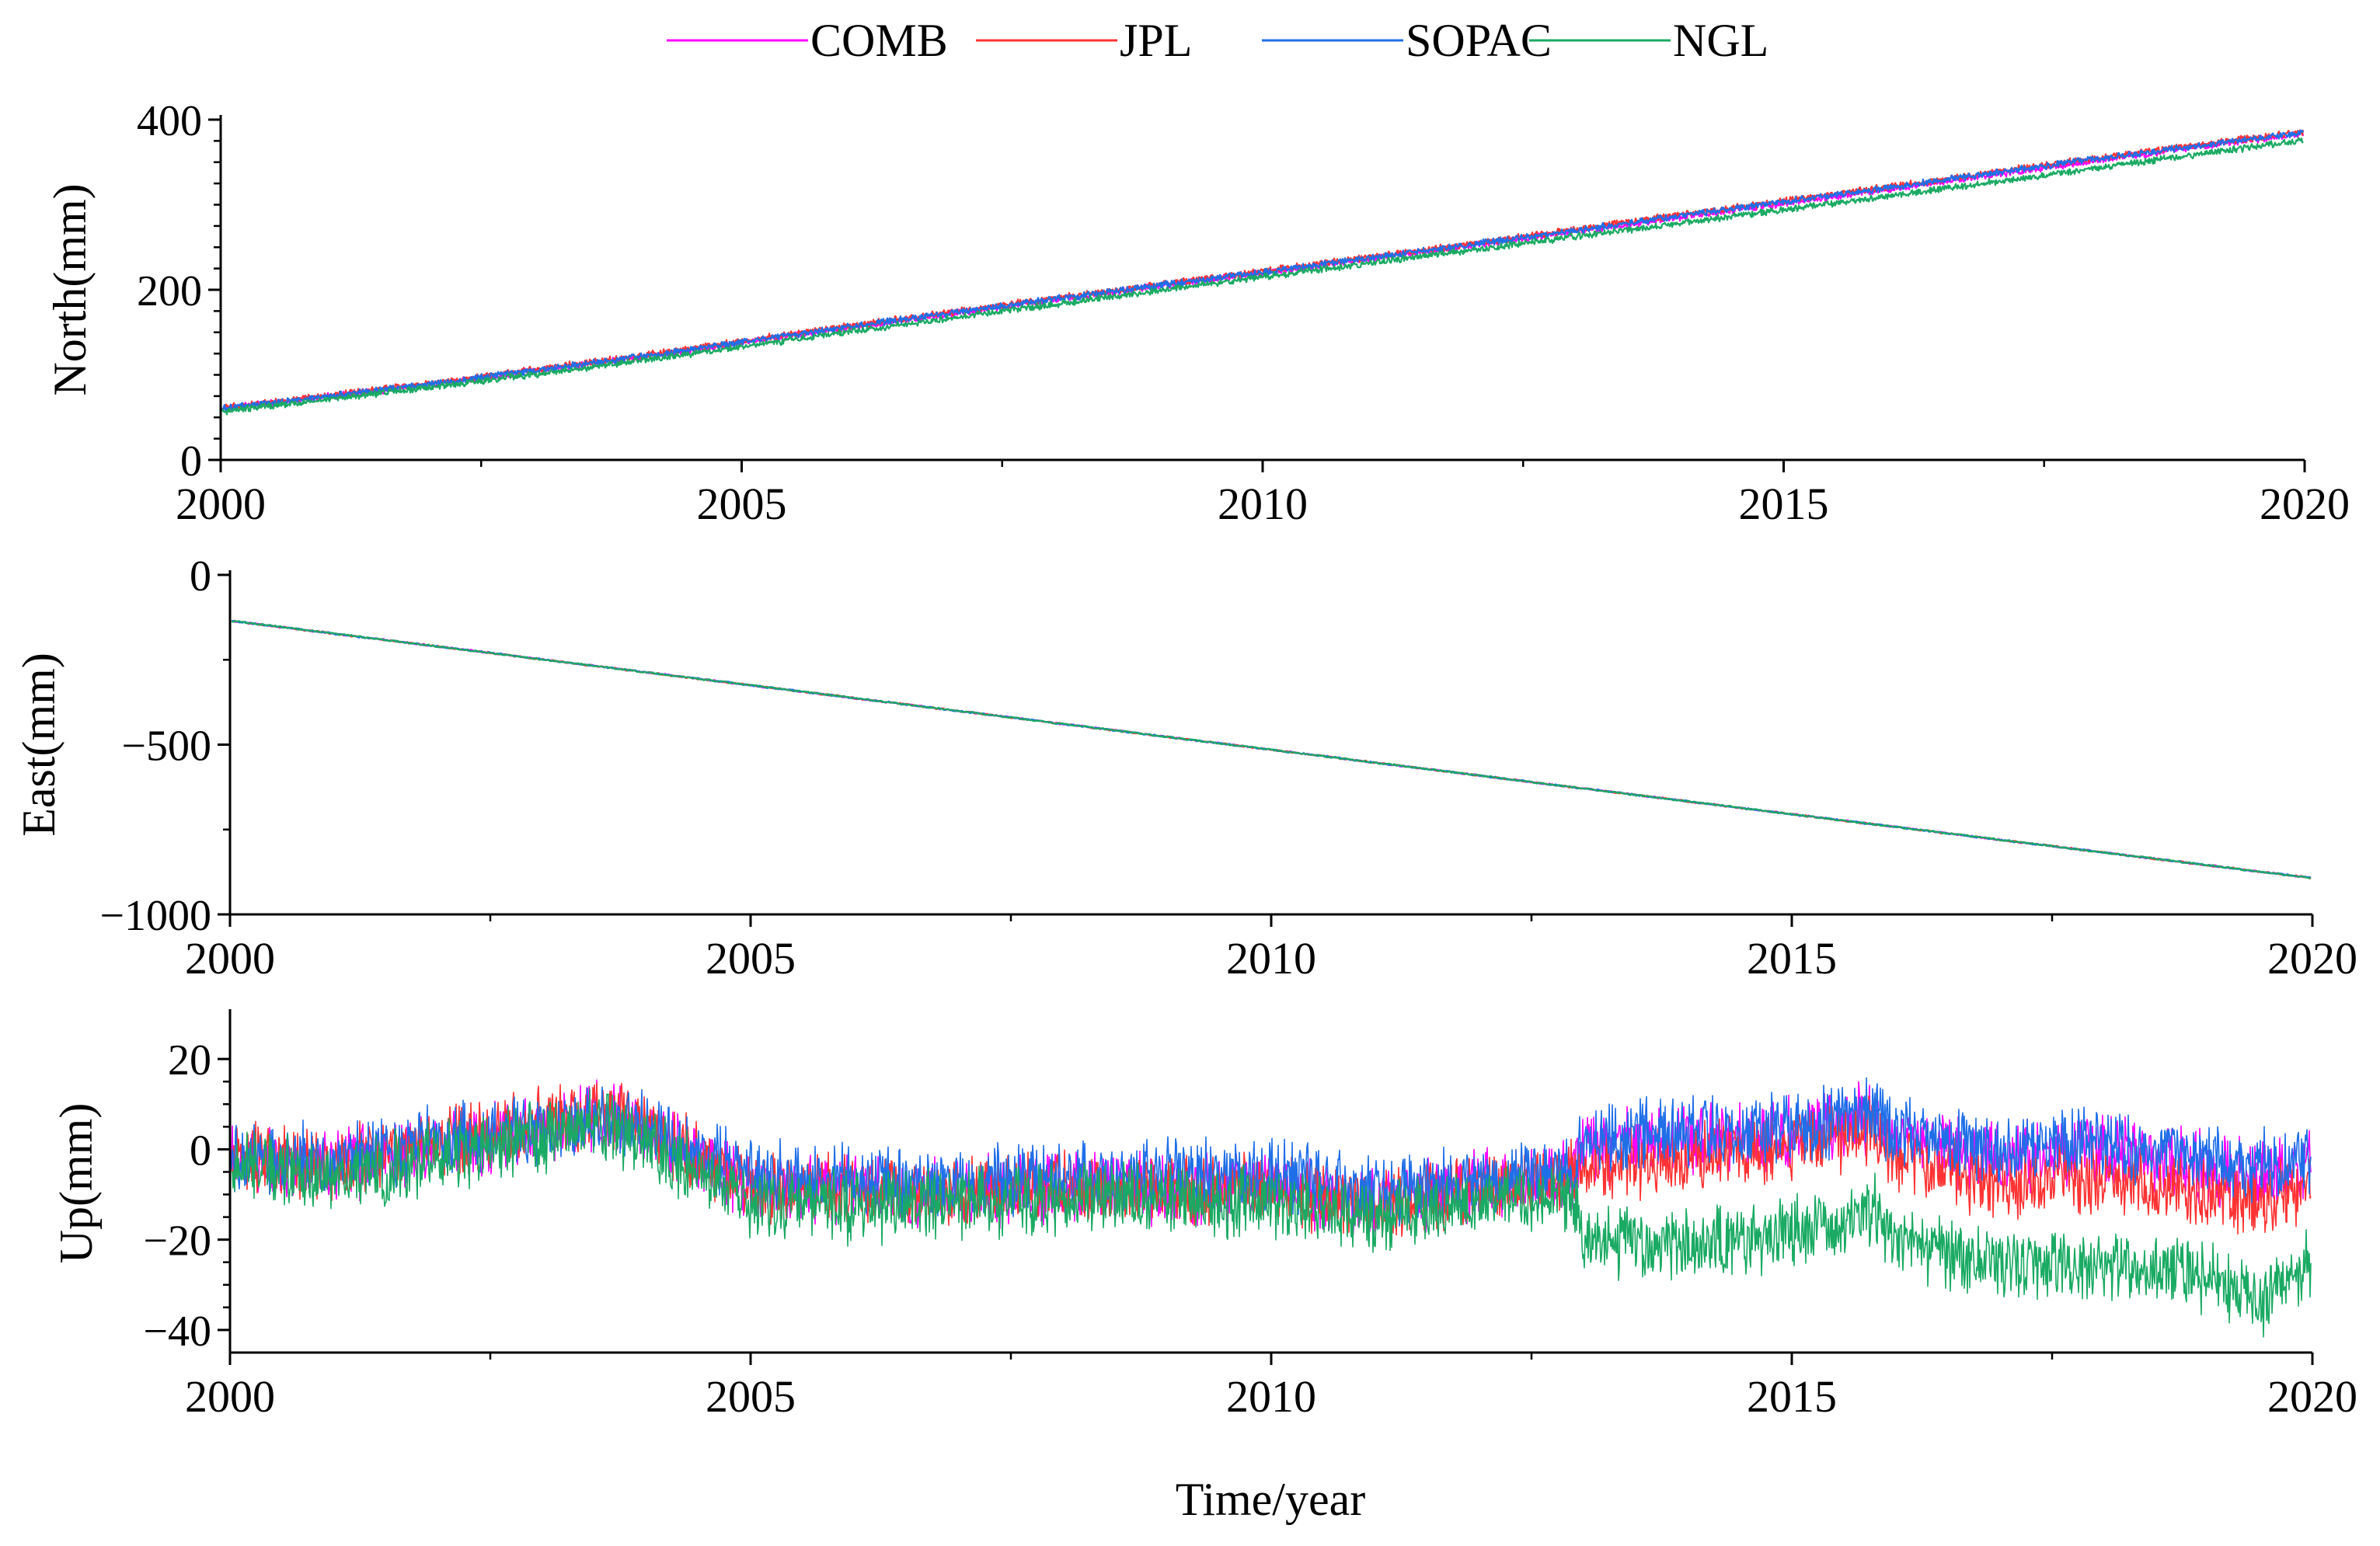 The image size is (2380, 1546). I want to click on y-tick-label-north: 400, so click(169, 121).